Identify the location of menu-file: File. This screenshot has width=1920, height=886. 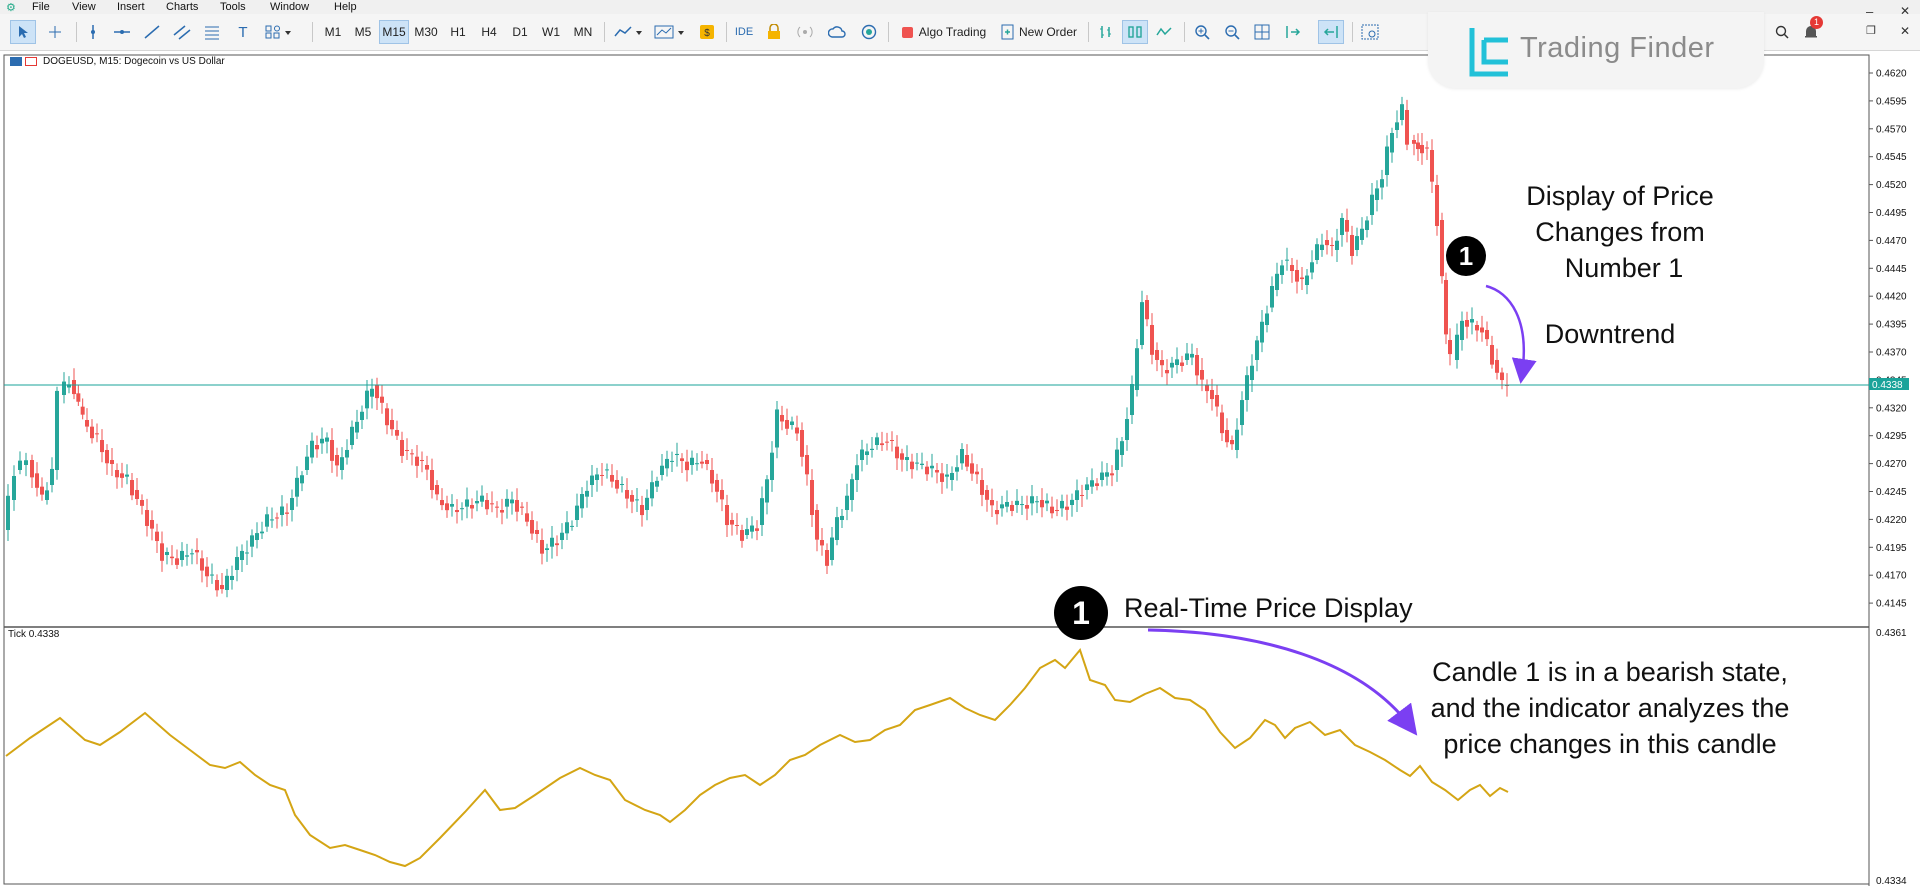
(41, 7).